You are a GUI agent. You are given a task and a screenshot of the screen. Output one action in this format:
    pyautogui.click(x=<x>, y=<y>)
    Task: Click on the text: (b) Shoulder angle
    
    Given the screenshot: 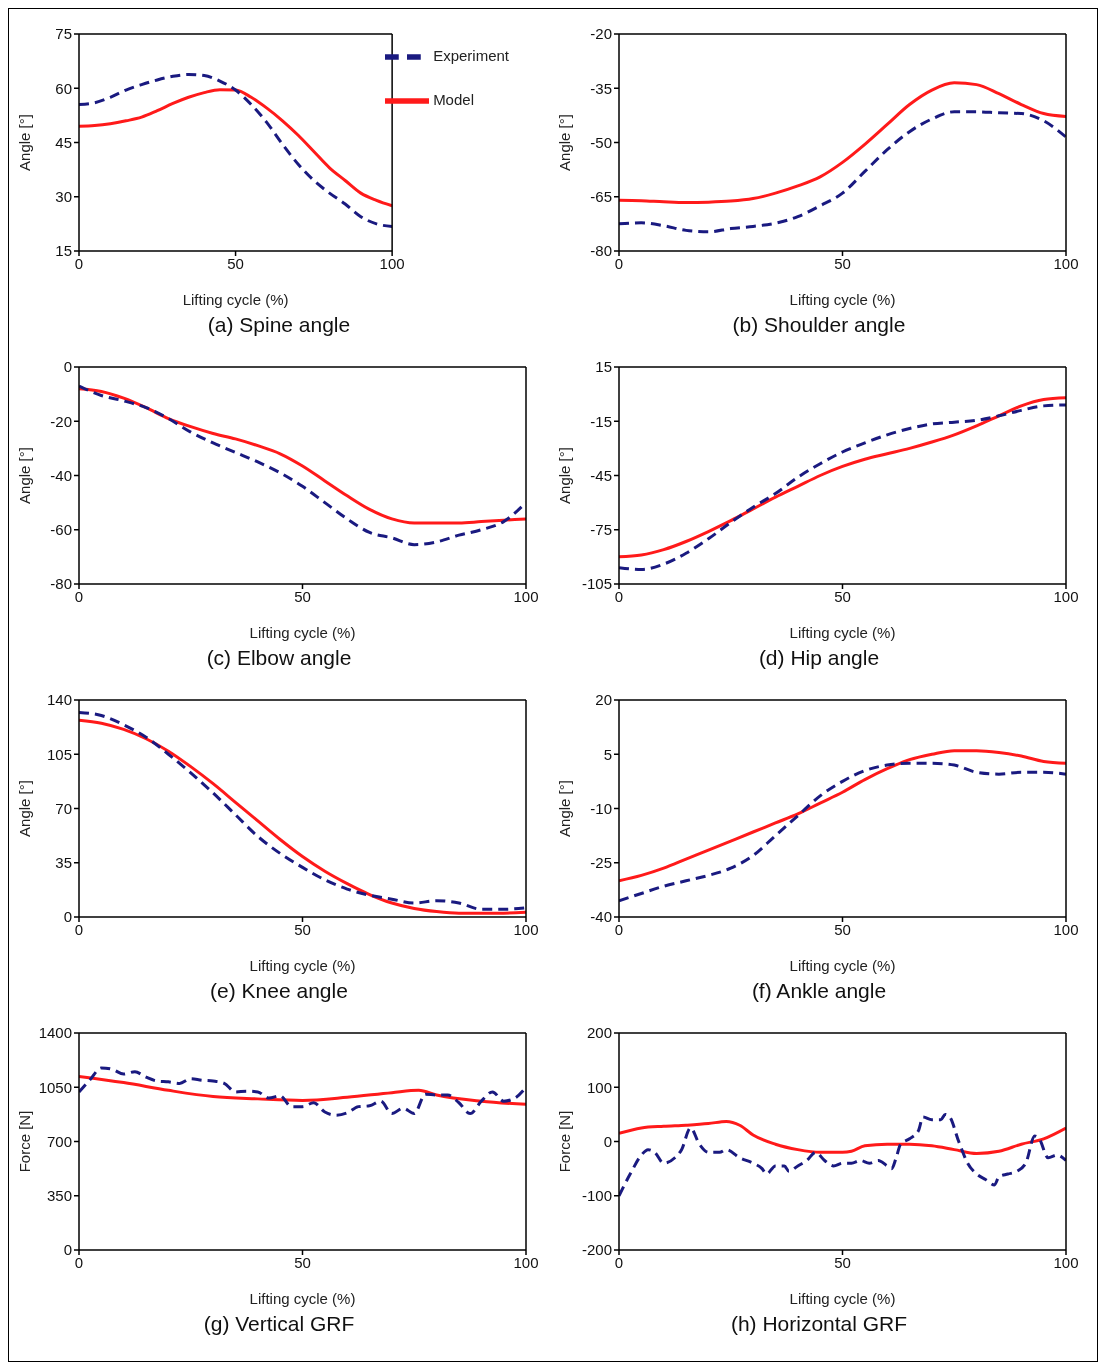 What is the action you would take?
    pyautogui.click(x=819, y=325)
    